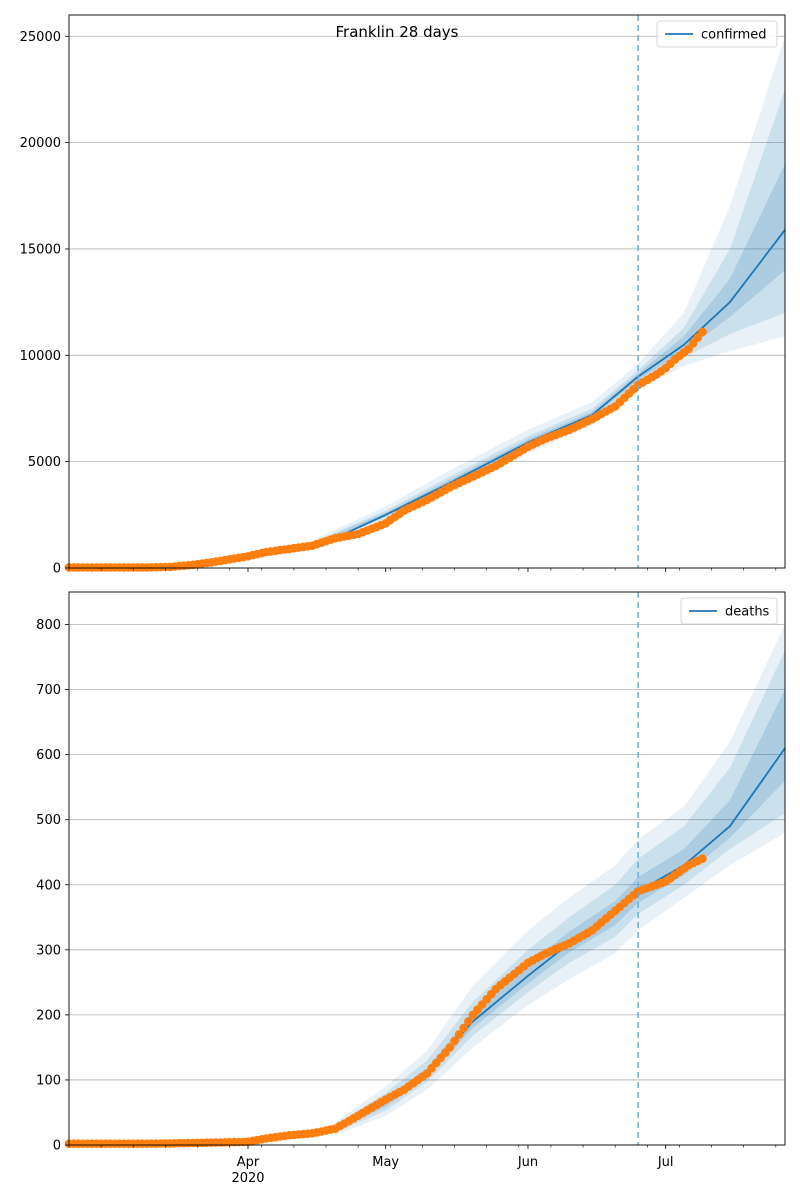 The image size is (800, 1200). I want to click on y-tick-label: 25000, so click(40, 37).